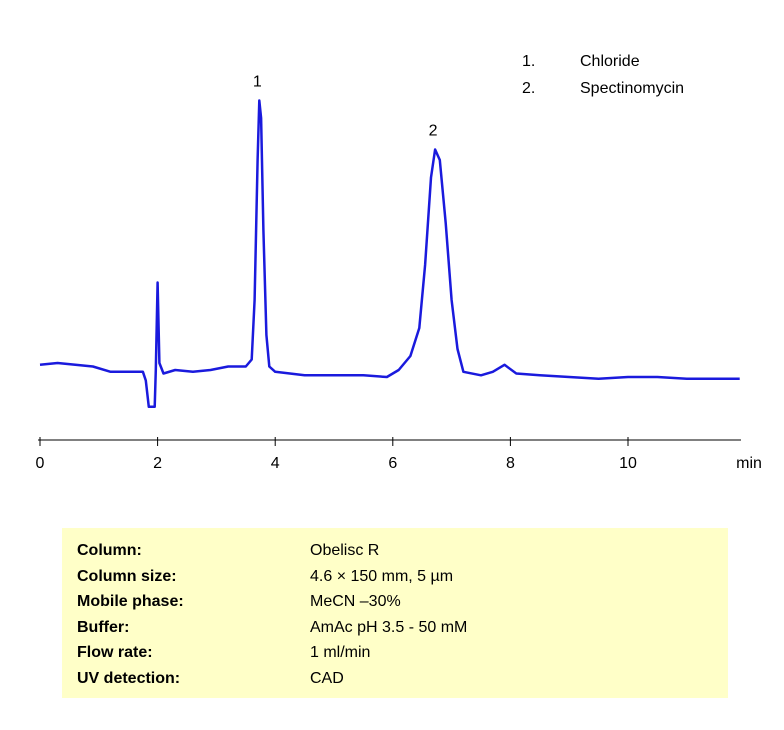 This screenshot has height=730, width=784. Describe the element at coordinates (628, 463) in the screenshot. I see `x-tick-label: 10` at that location.